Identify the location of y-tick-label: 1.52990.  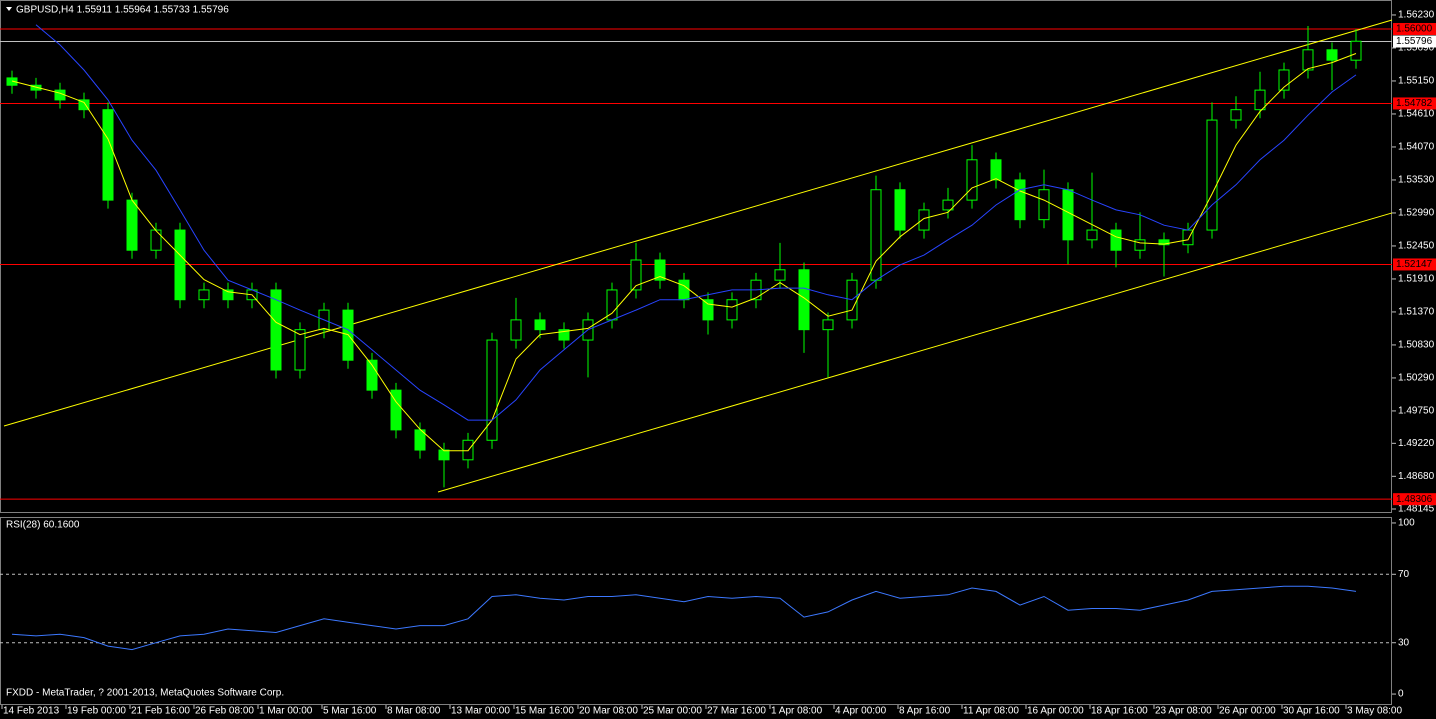
(1416, 213).